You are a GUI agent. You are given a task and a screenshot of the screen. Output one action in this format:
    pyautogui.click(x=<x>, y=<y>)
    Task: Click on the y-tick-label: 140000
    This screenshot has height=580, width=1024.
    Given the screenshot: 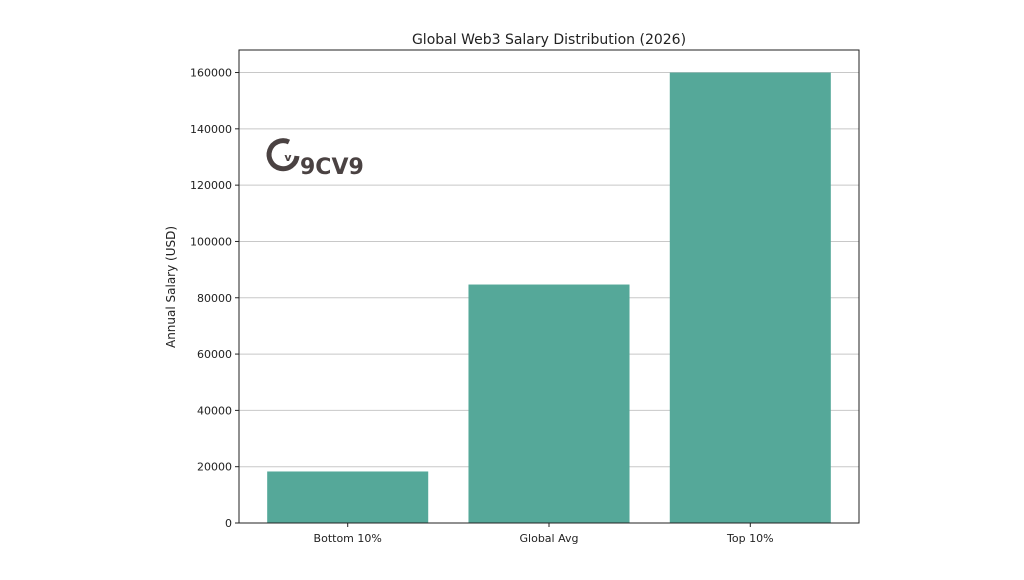 What is the action you would take?
    pyautogui.click(x=211, y=129)
    